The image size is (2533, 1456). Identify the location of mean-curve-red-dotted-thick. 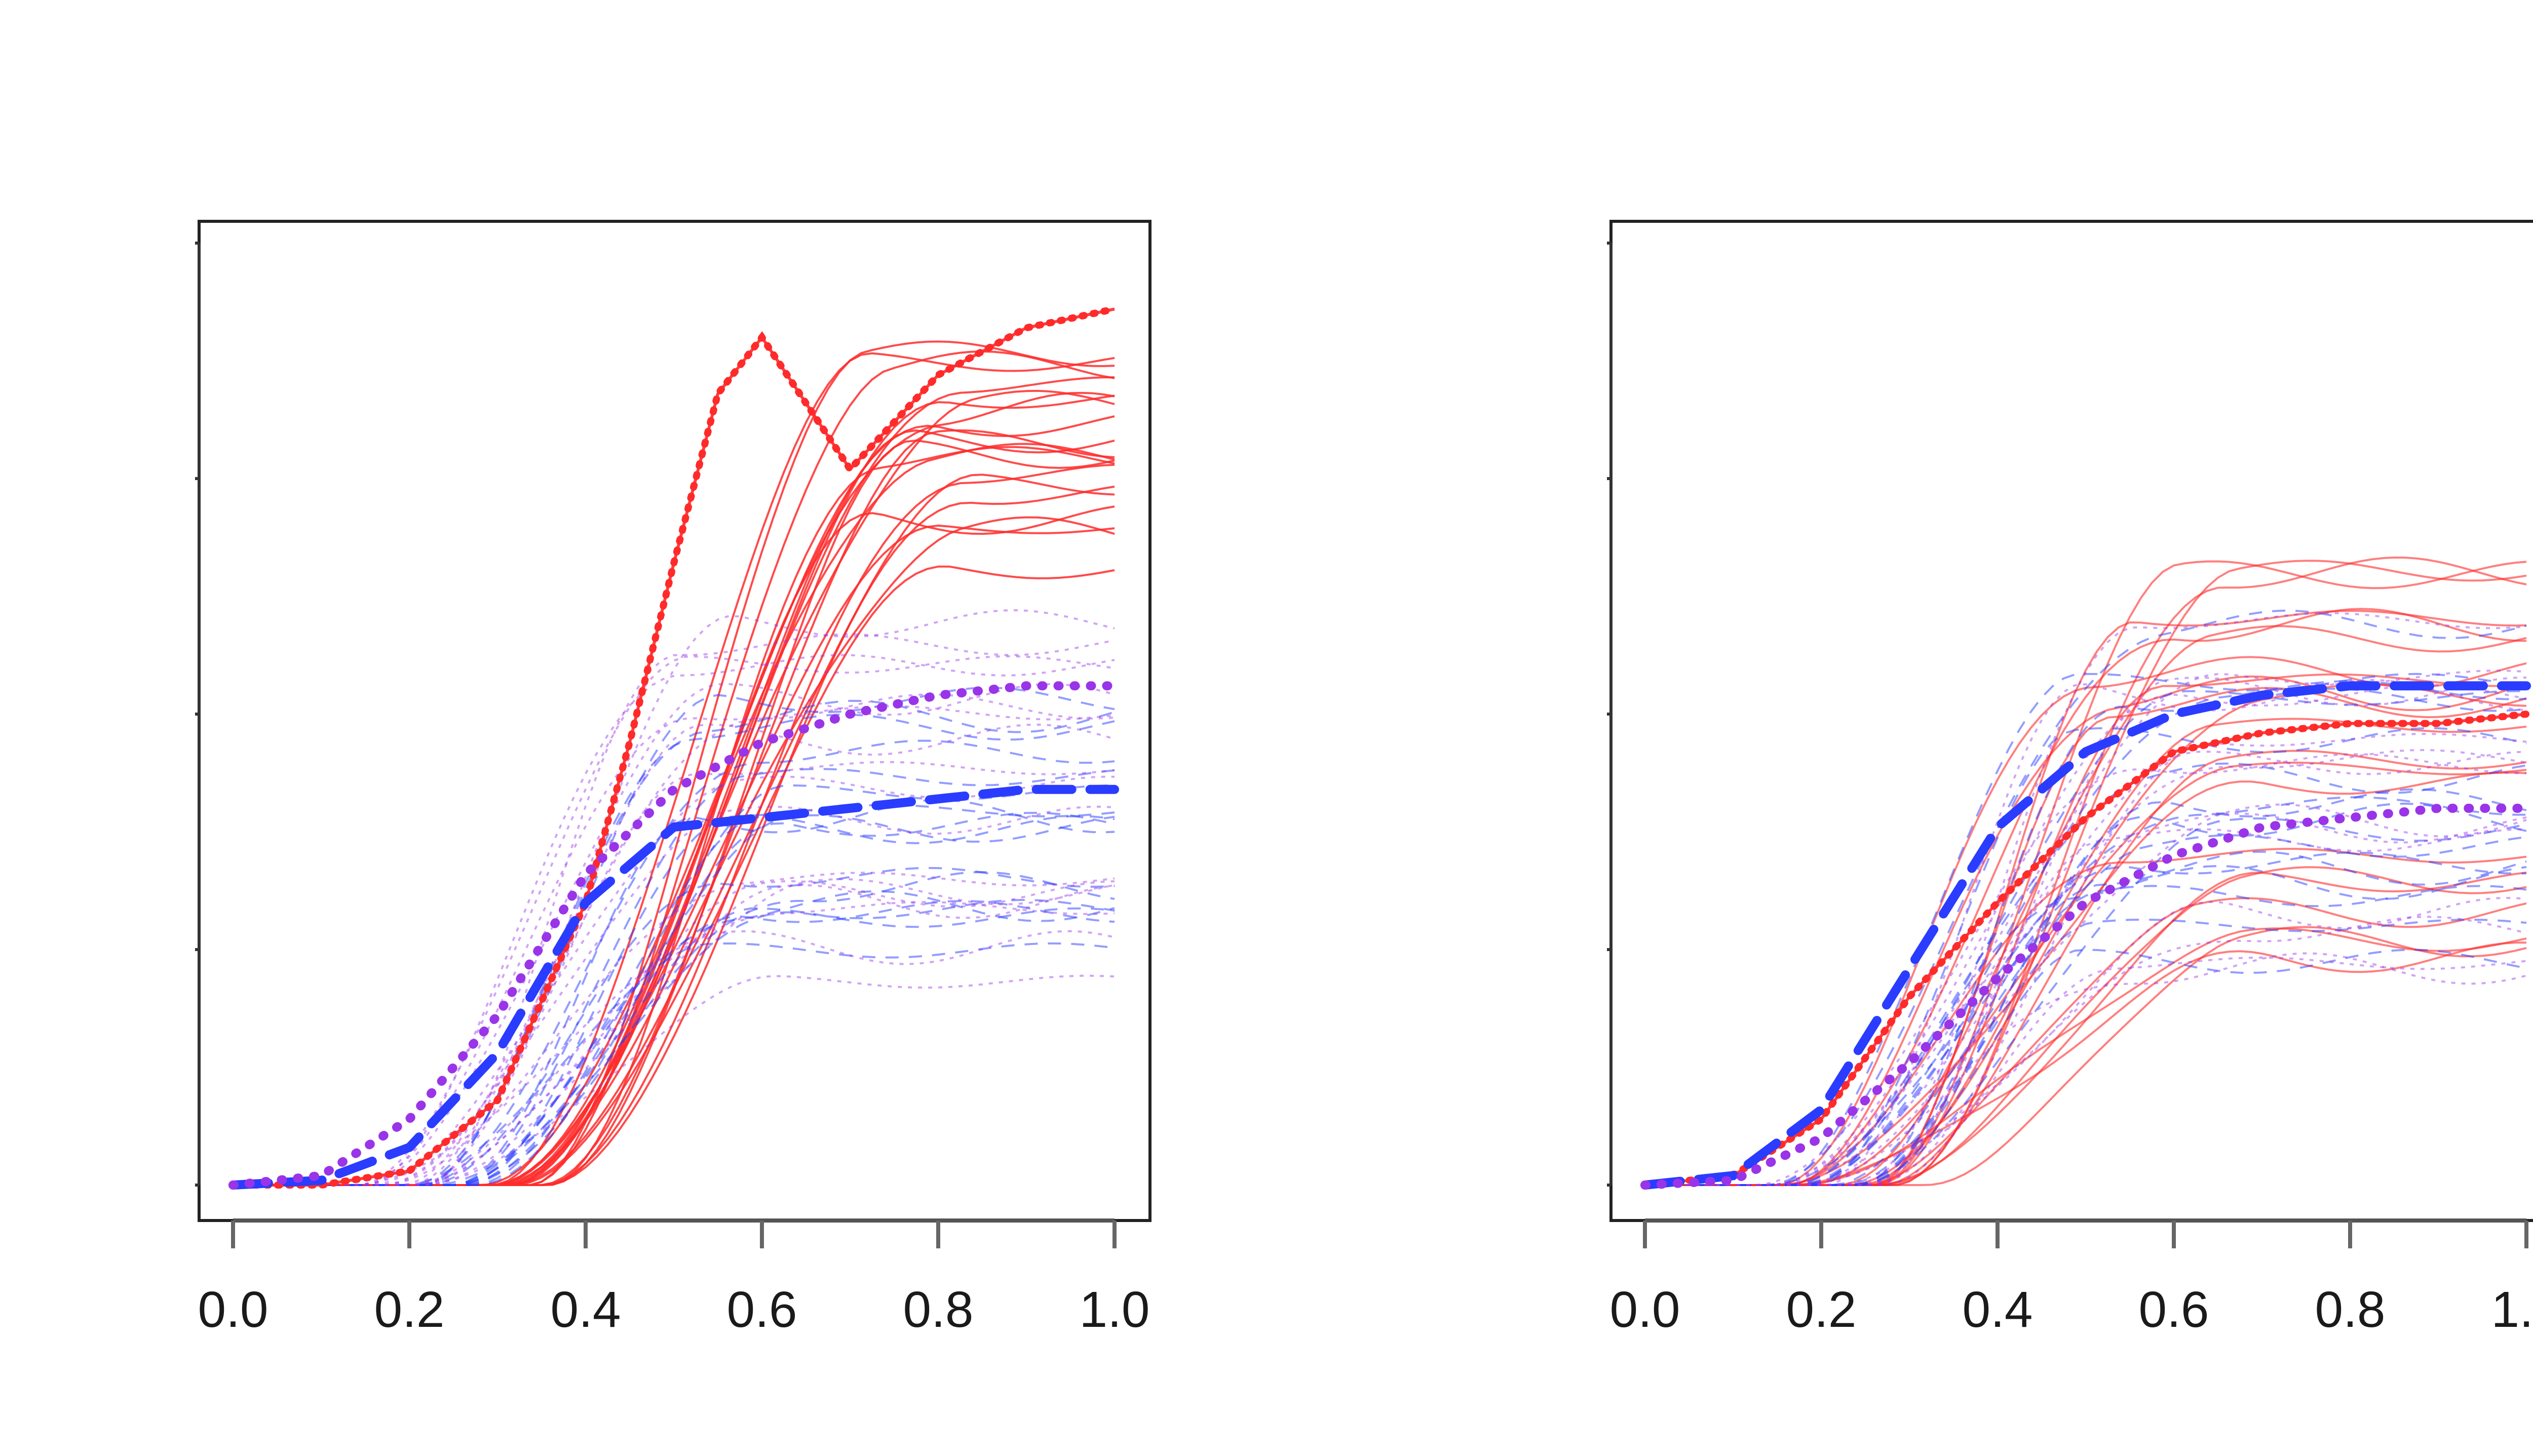
(2085, 950).